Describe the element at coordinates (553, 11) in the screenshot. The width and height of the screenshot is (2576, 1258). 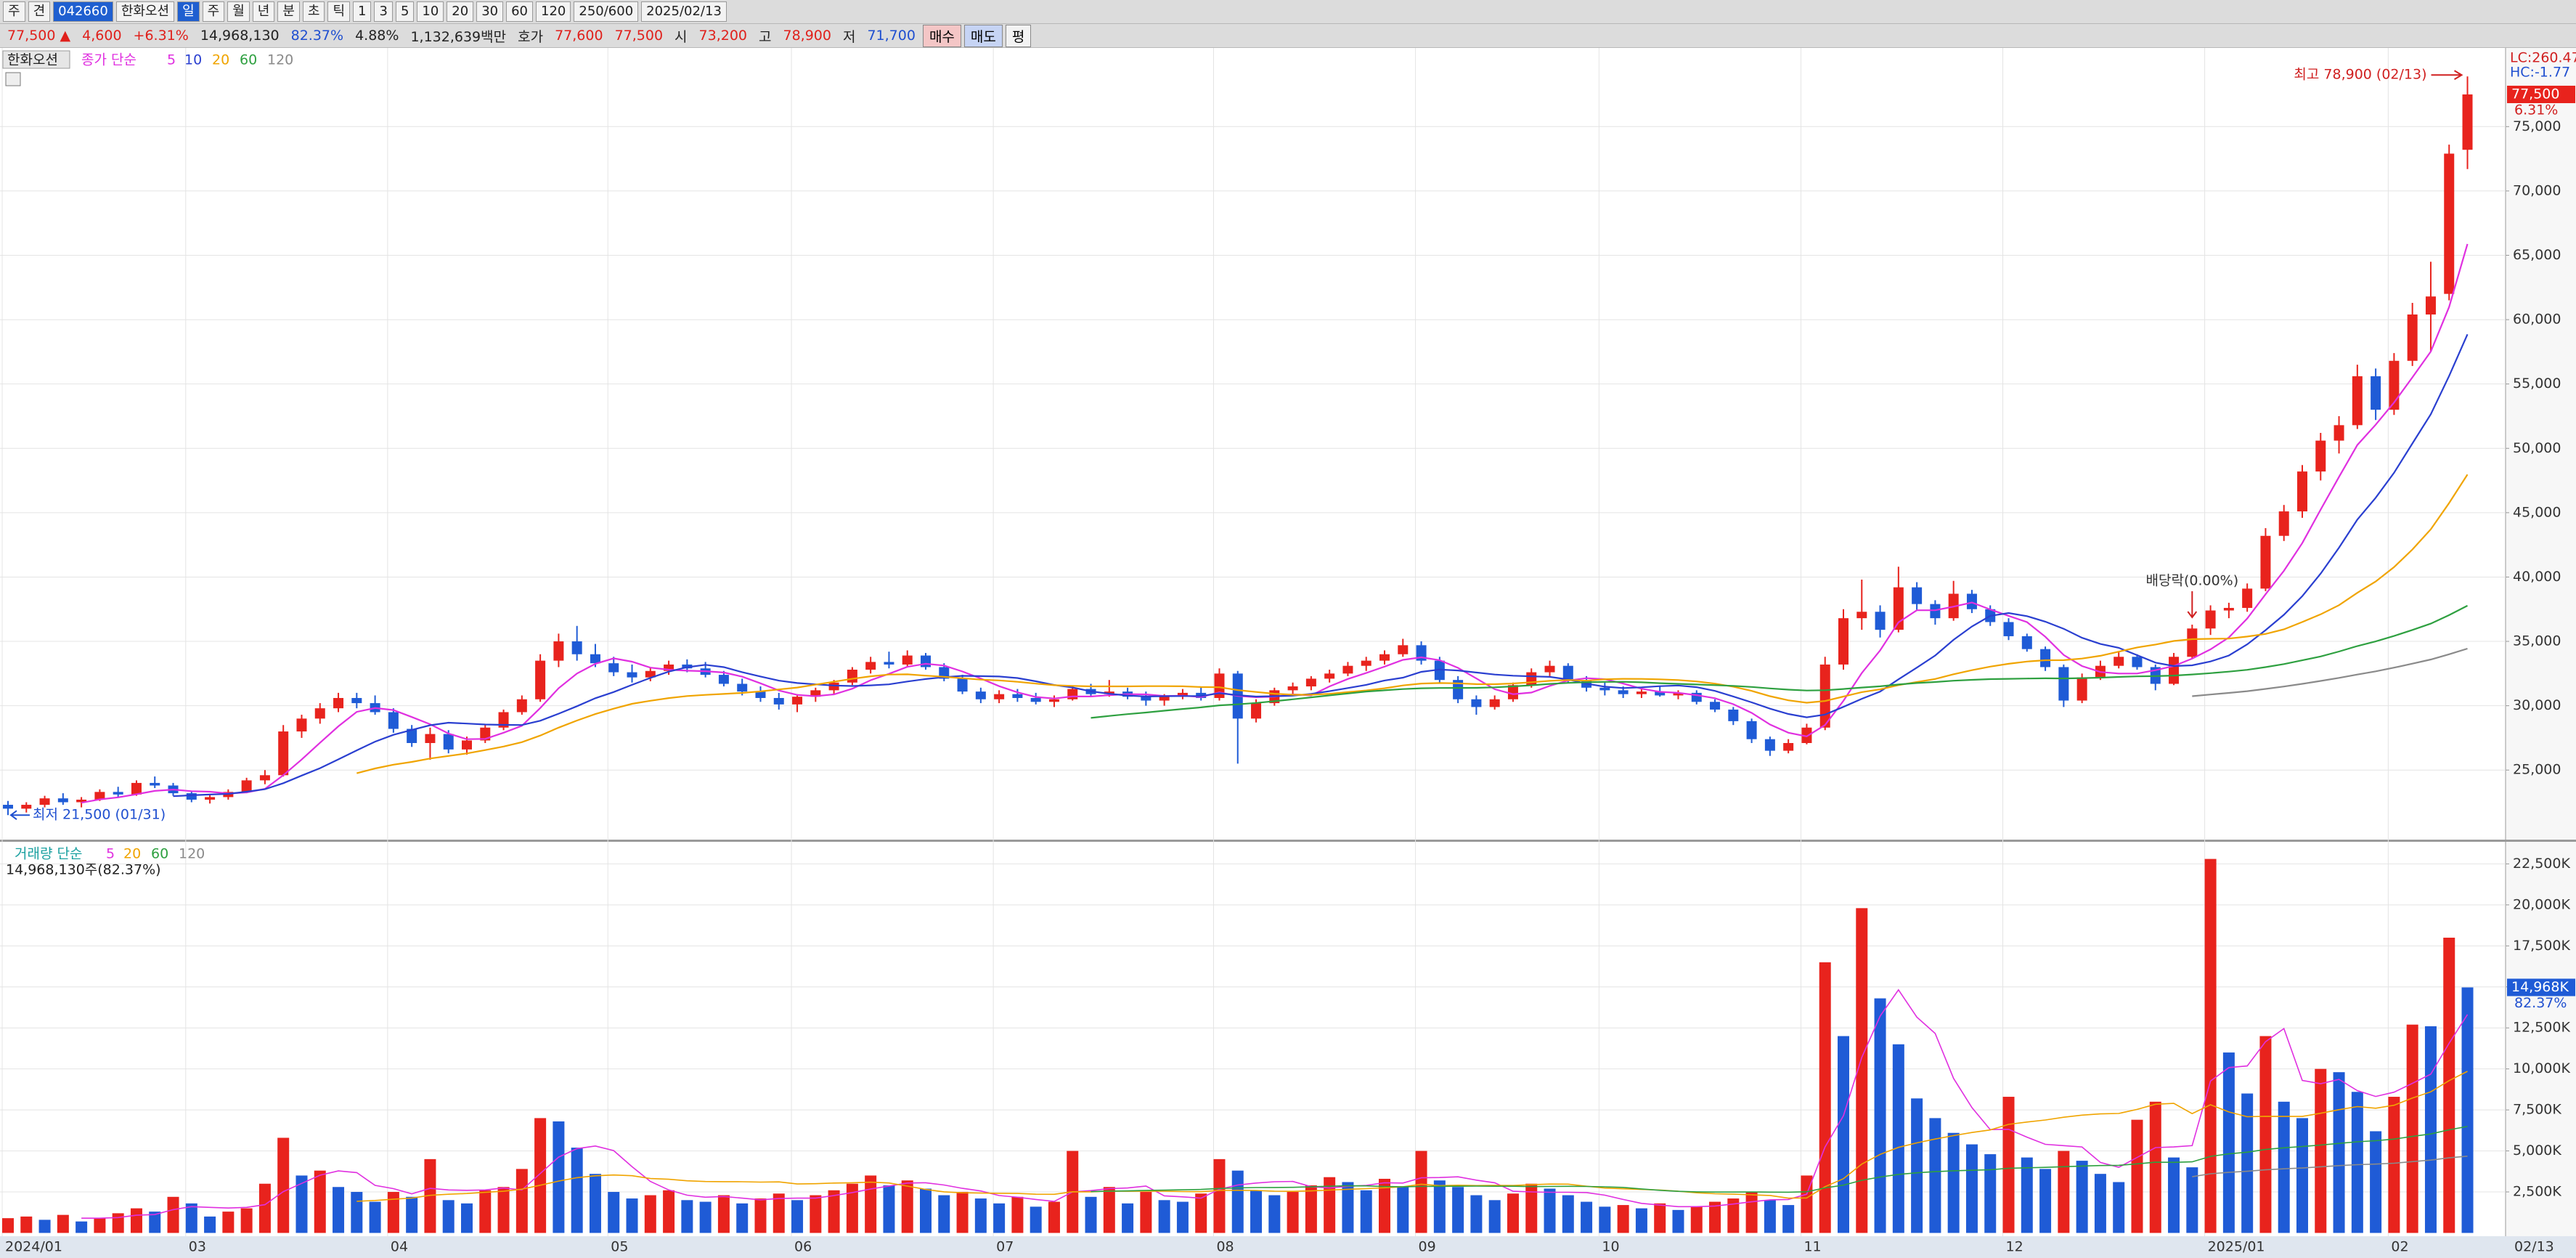
I see `toolbar-button: 120` at that location.